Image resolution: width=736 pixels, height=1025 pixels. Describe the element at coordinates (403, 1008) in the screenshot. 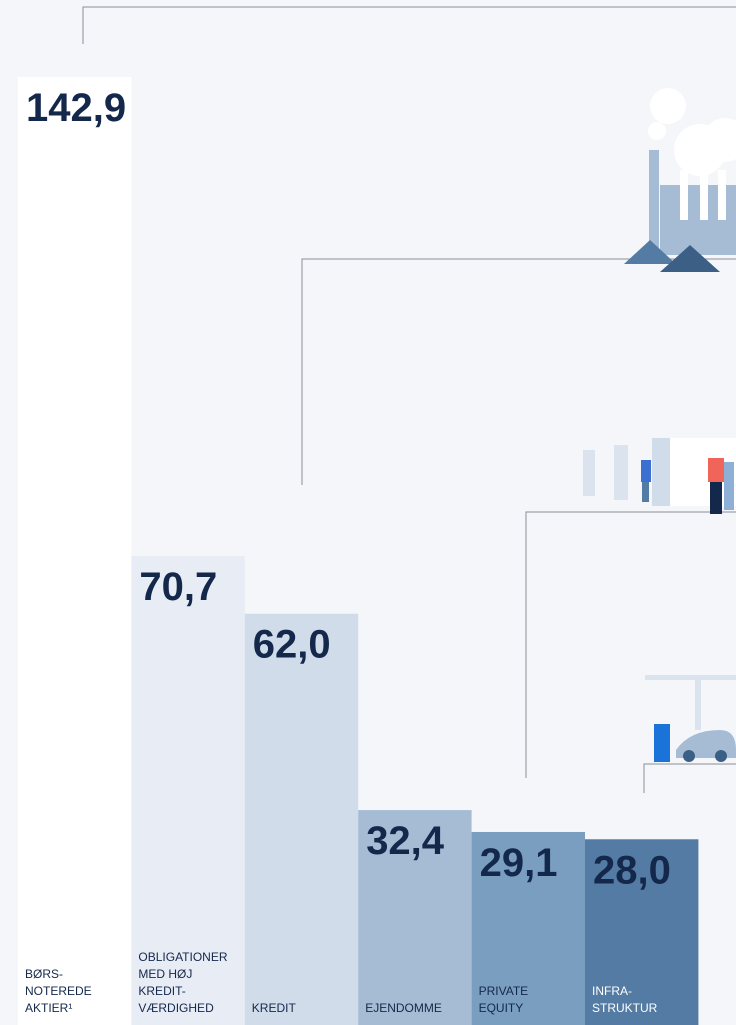

I see `category-label: EJENDOMME` at that location.